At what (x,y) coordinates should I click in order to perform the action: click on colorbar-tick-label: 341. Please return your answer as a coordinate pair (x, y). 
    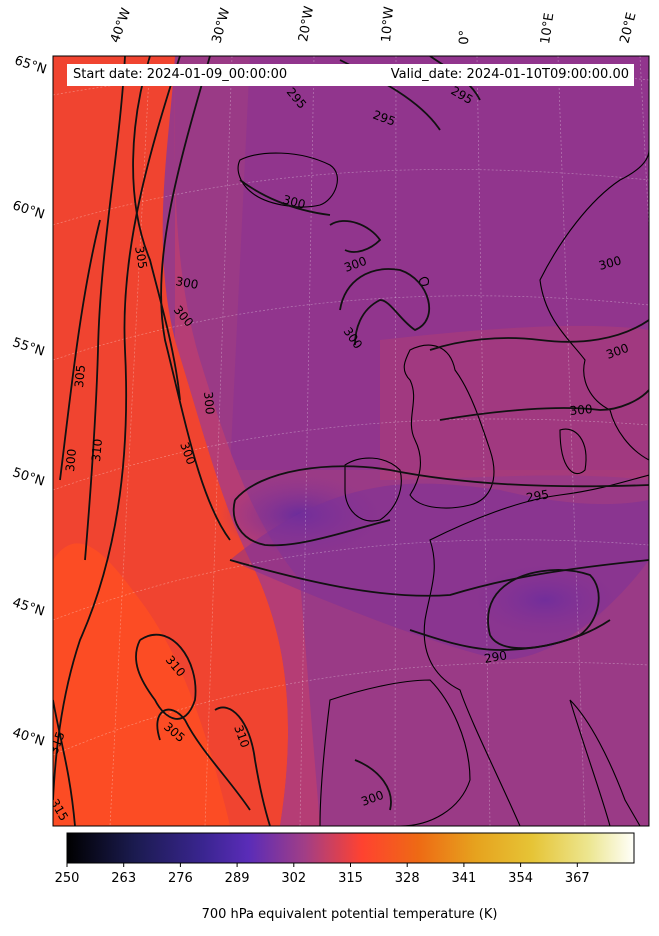
    Looking at the image, I should click on (464, 878).